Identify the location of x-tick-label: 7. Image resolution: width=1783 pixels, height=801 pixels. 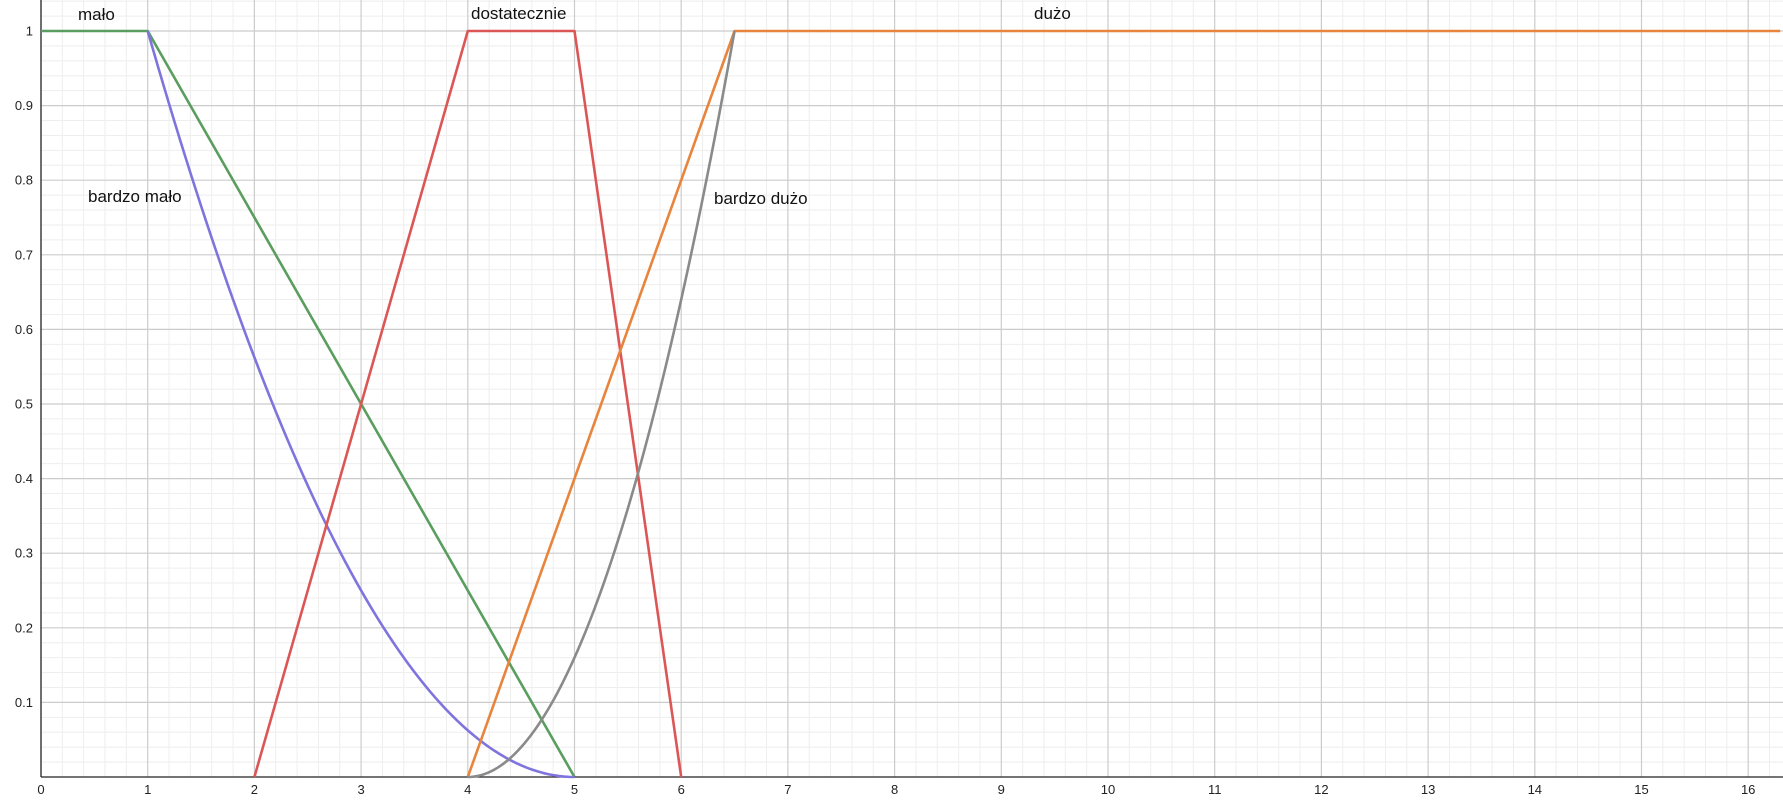
(787, 789).